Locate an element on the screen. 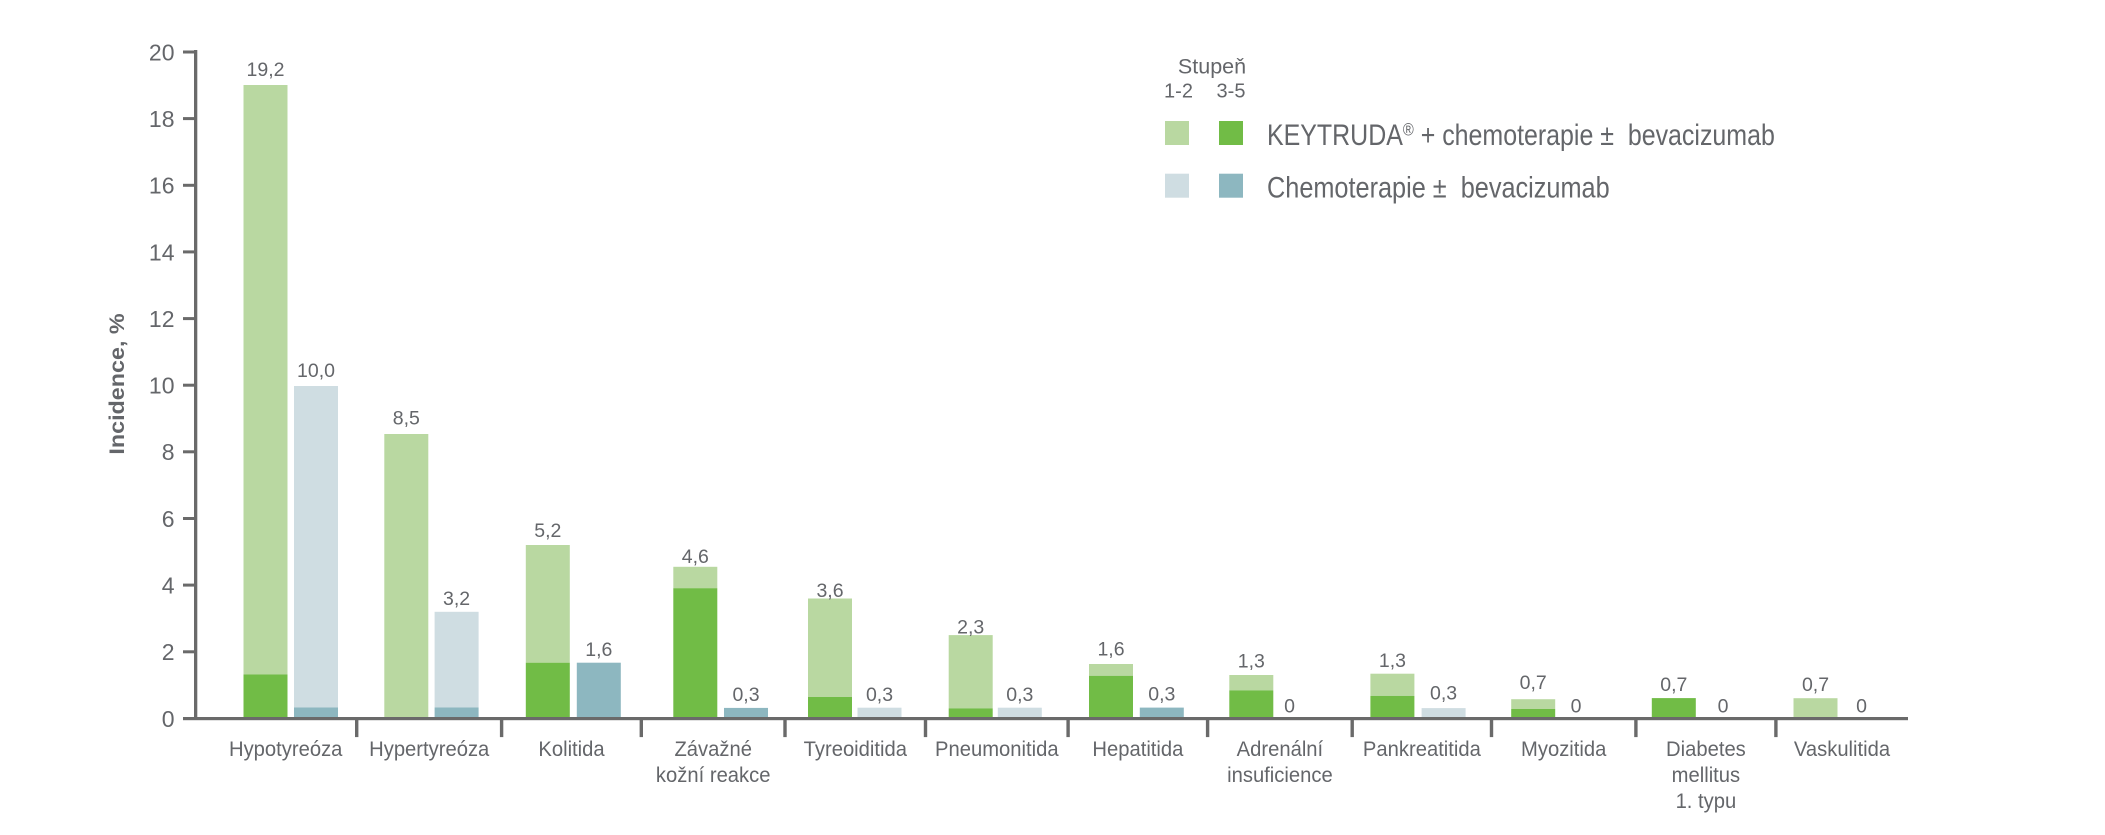 This screenshot has width=2105, height=835. svg-text: 8,5 is located at coordinates (406, 418).